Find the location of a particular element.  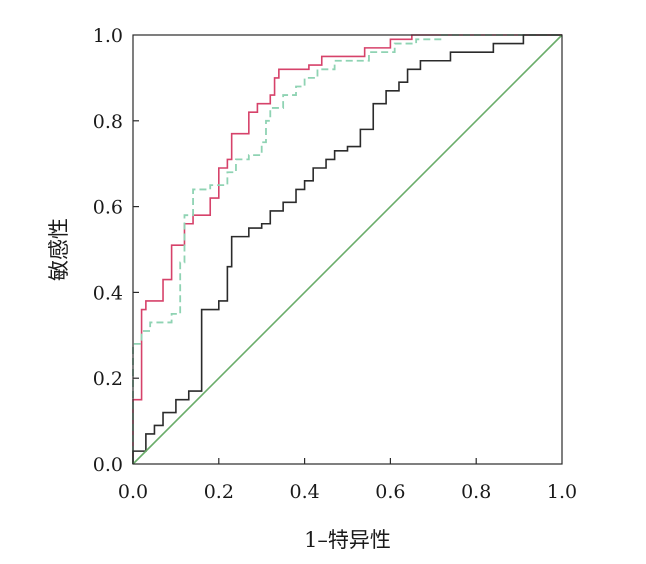

y-tick-label: 0.0 is located at coordinates (108, 465).